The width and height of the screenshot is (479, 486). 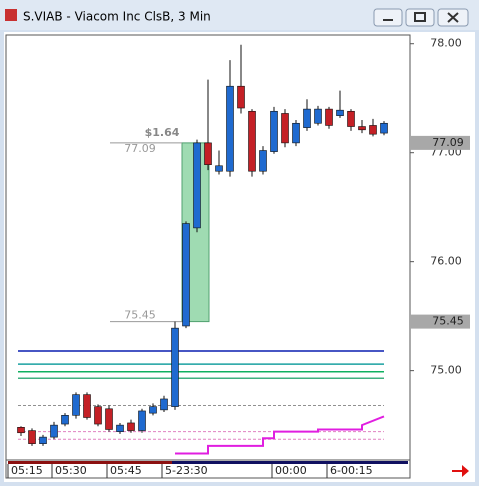 What do you see at coordinates (27, 470) in the screenshot?
I see `x-tick-label: 05:15` at bounding box center [27, 470].